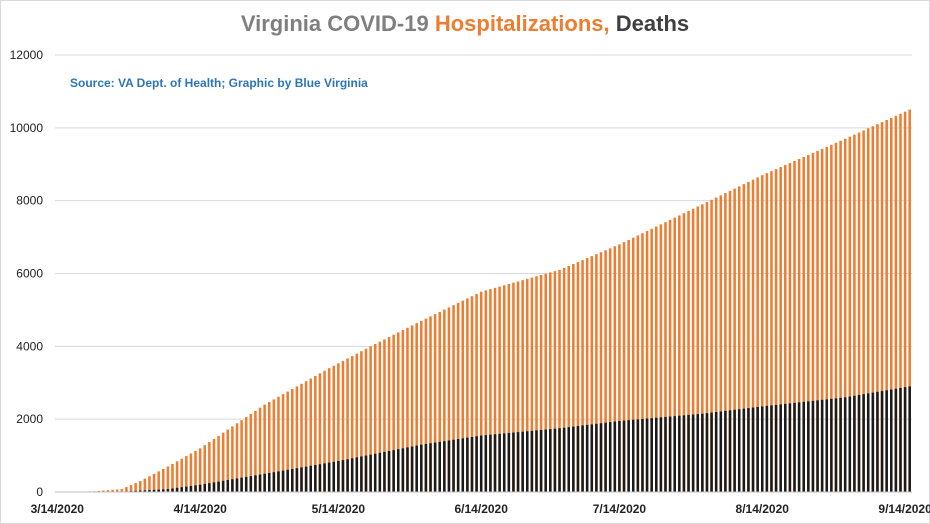 This screenshot has height=524, width=930. I want to click on title-part-1: Virginia COVID-19, so click(338, 23).